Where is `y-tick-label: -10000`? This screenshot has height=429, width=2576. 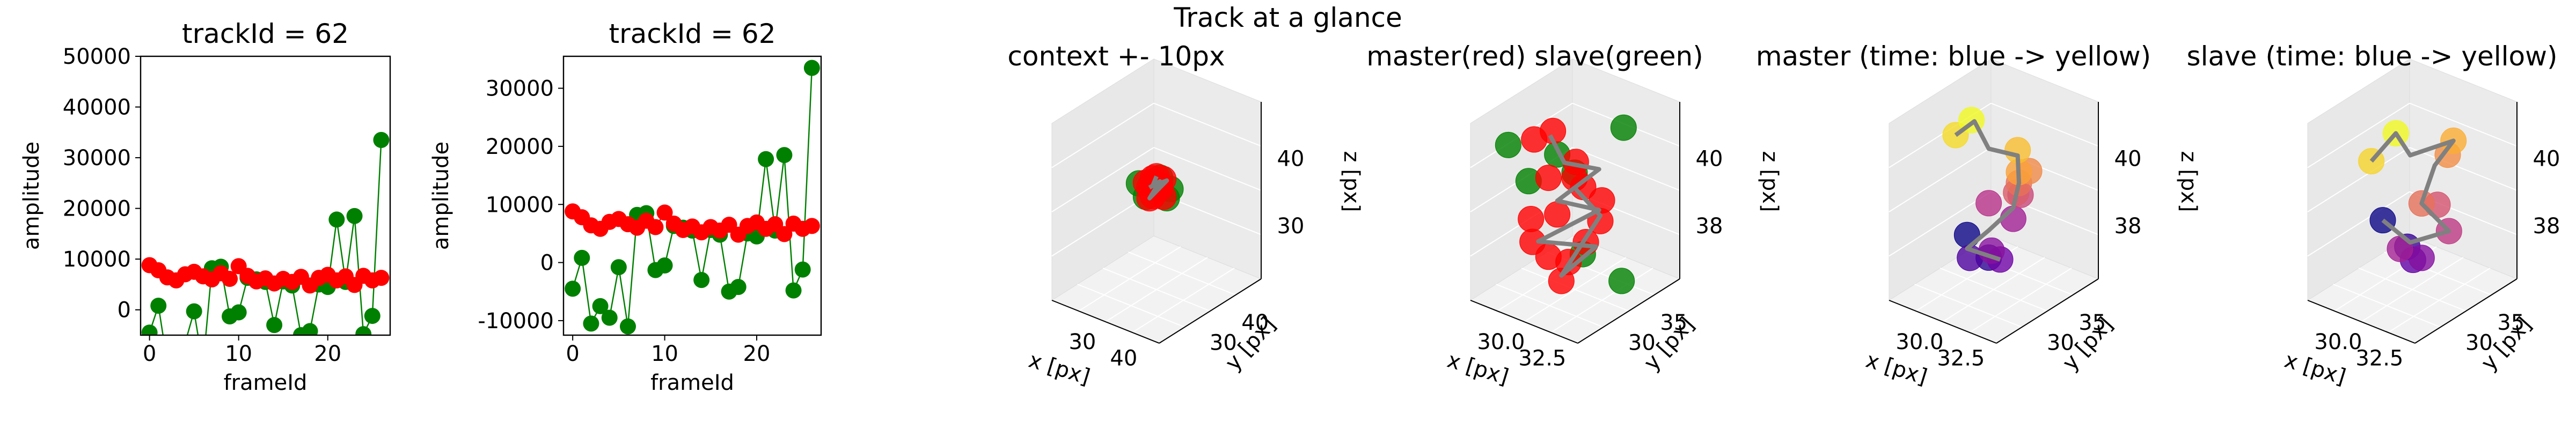
y-tick-label: -10000 is located at coordinates (516, 321).